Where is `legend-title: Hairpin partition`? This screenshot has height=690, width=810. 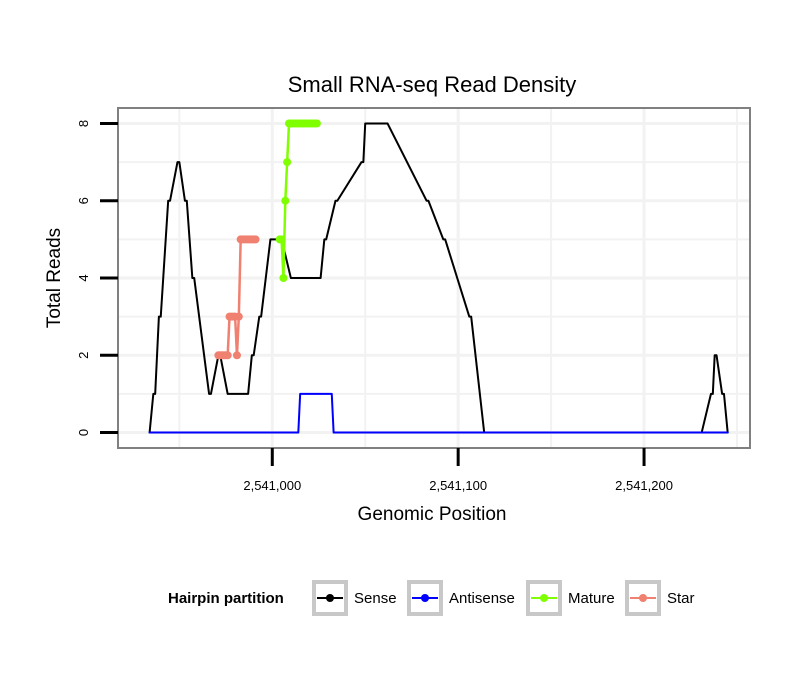 legend-title: Hairpin partition is located at coordinates (226, 598).